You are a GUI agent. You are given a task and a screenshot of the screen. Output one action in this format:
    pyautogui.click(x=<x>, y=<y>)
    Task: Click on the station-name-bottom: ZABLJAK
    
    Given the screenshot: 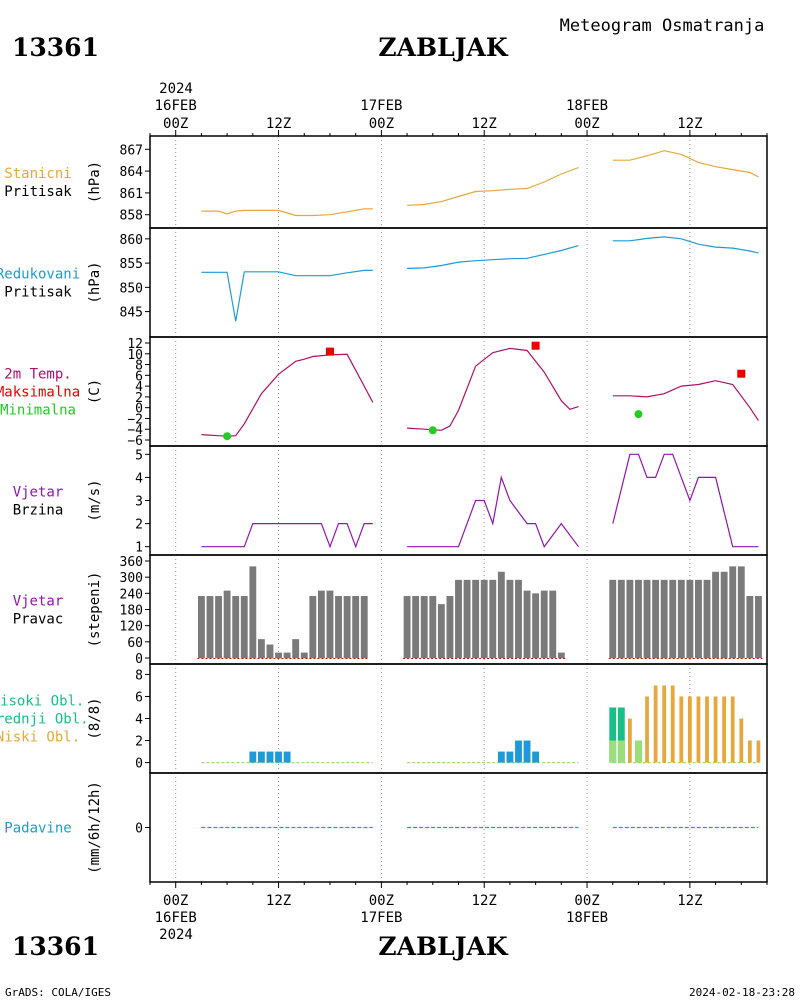 What is the action you would take?
    pyautogui.click(x=443, y=946)
    